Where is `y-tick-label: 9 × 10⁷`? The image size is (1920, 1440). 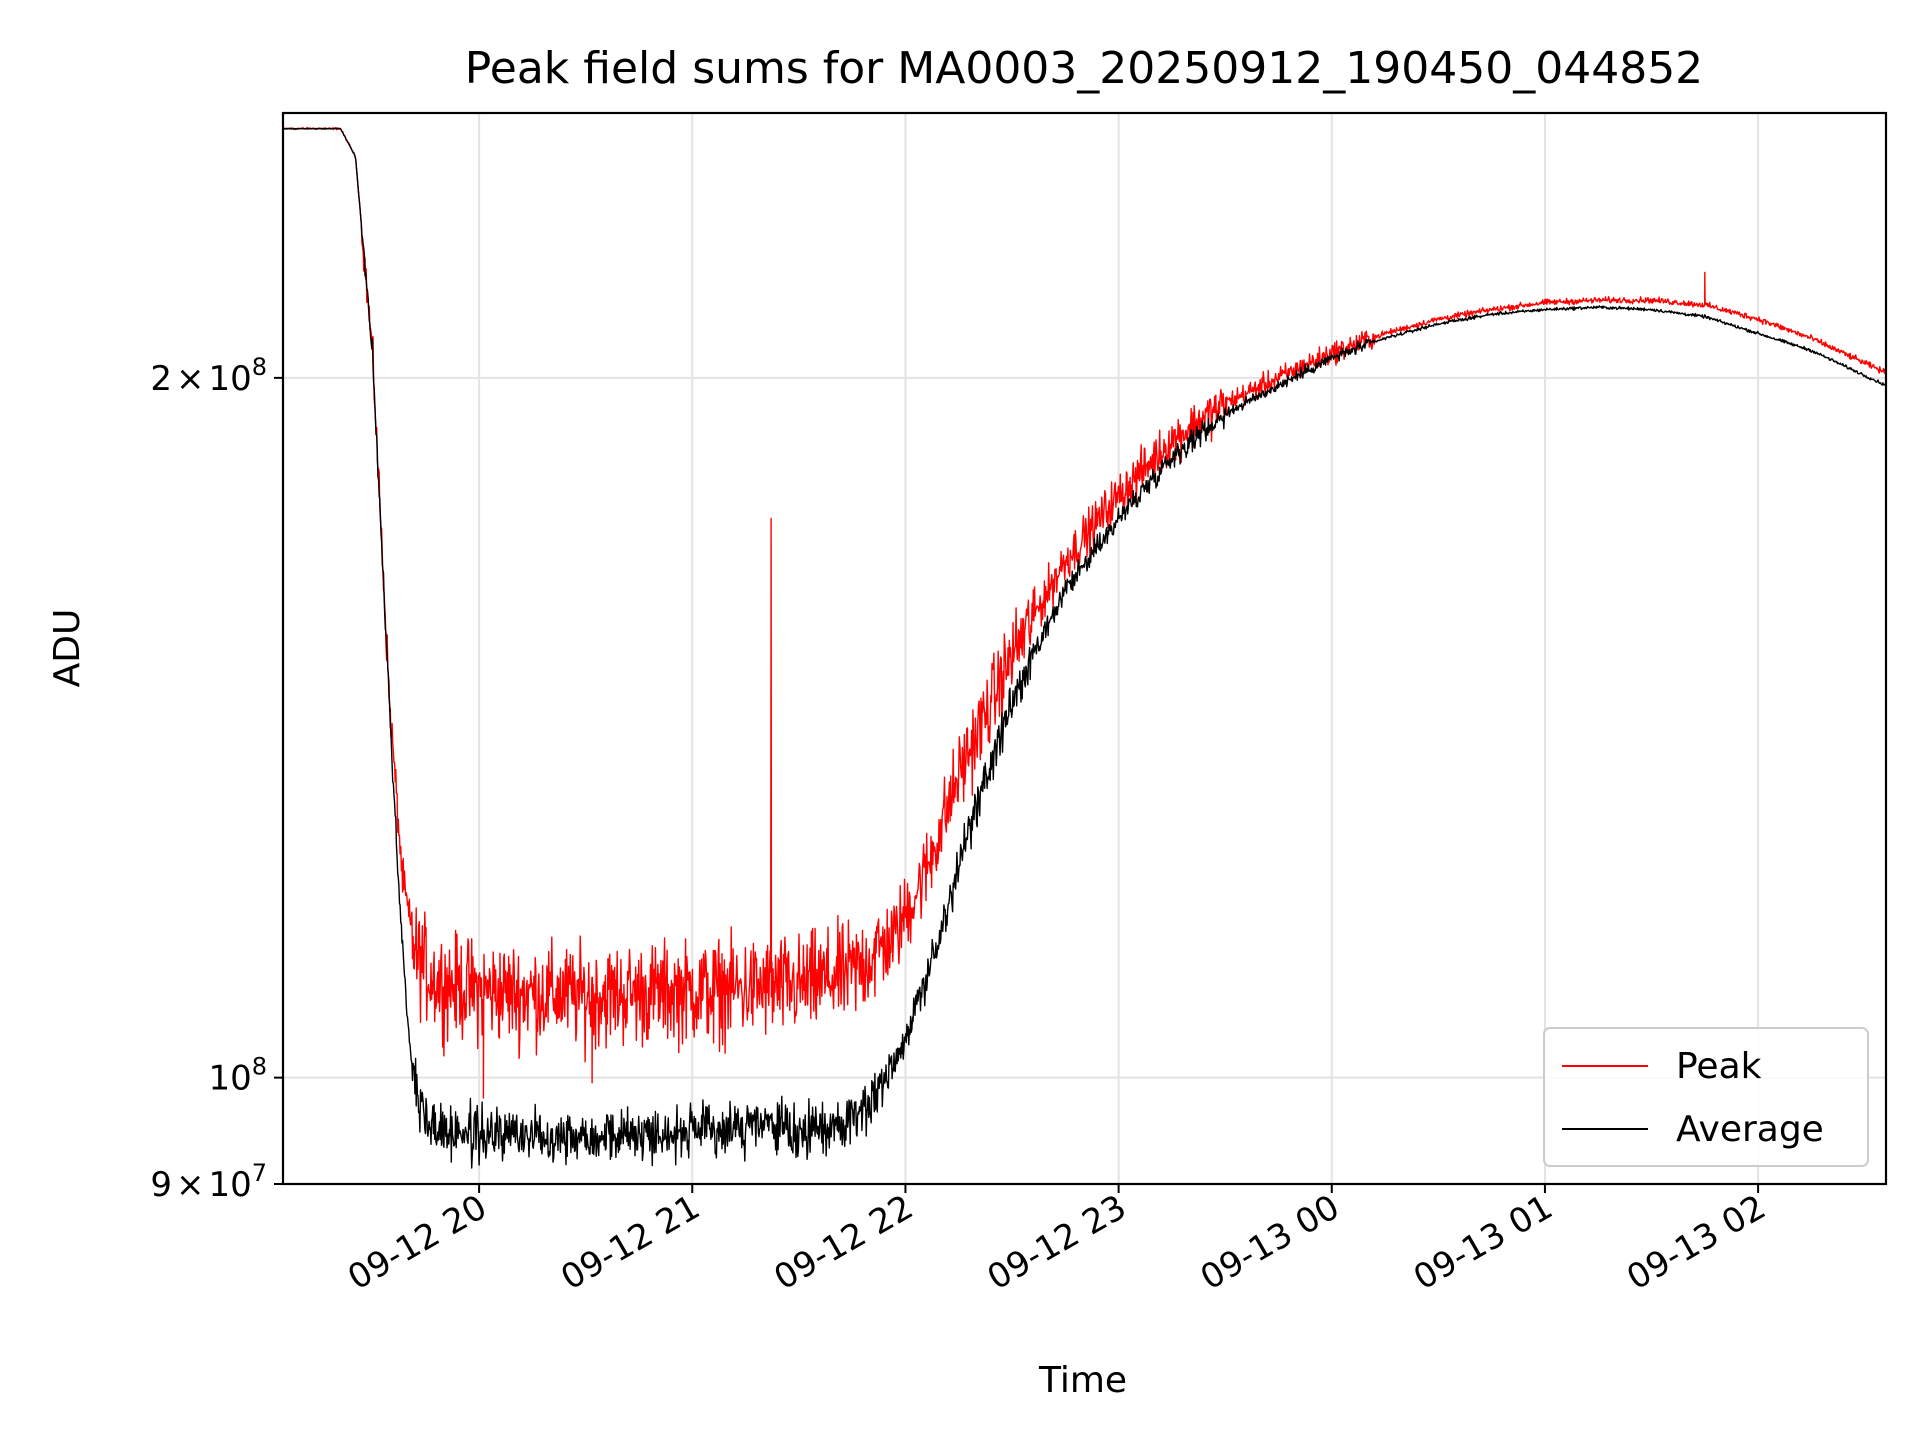
y-tick-label: 9 × 10⁷ is located at coordinates (208, 1182).